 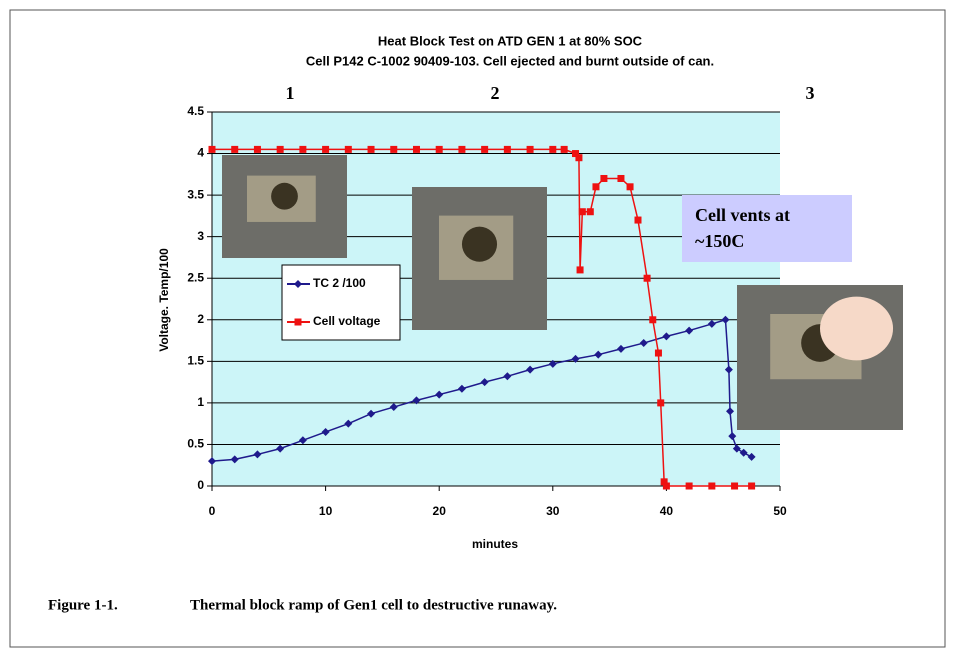 What do you see at coordinates (195, 277) in the screenshot?
I see `y-tick-label: 2.5` at bounding box center [195, 277].